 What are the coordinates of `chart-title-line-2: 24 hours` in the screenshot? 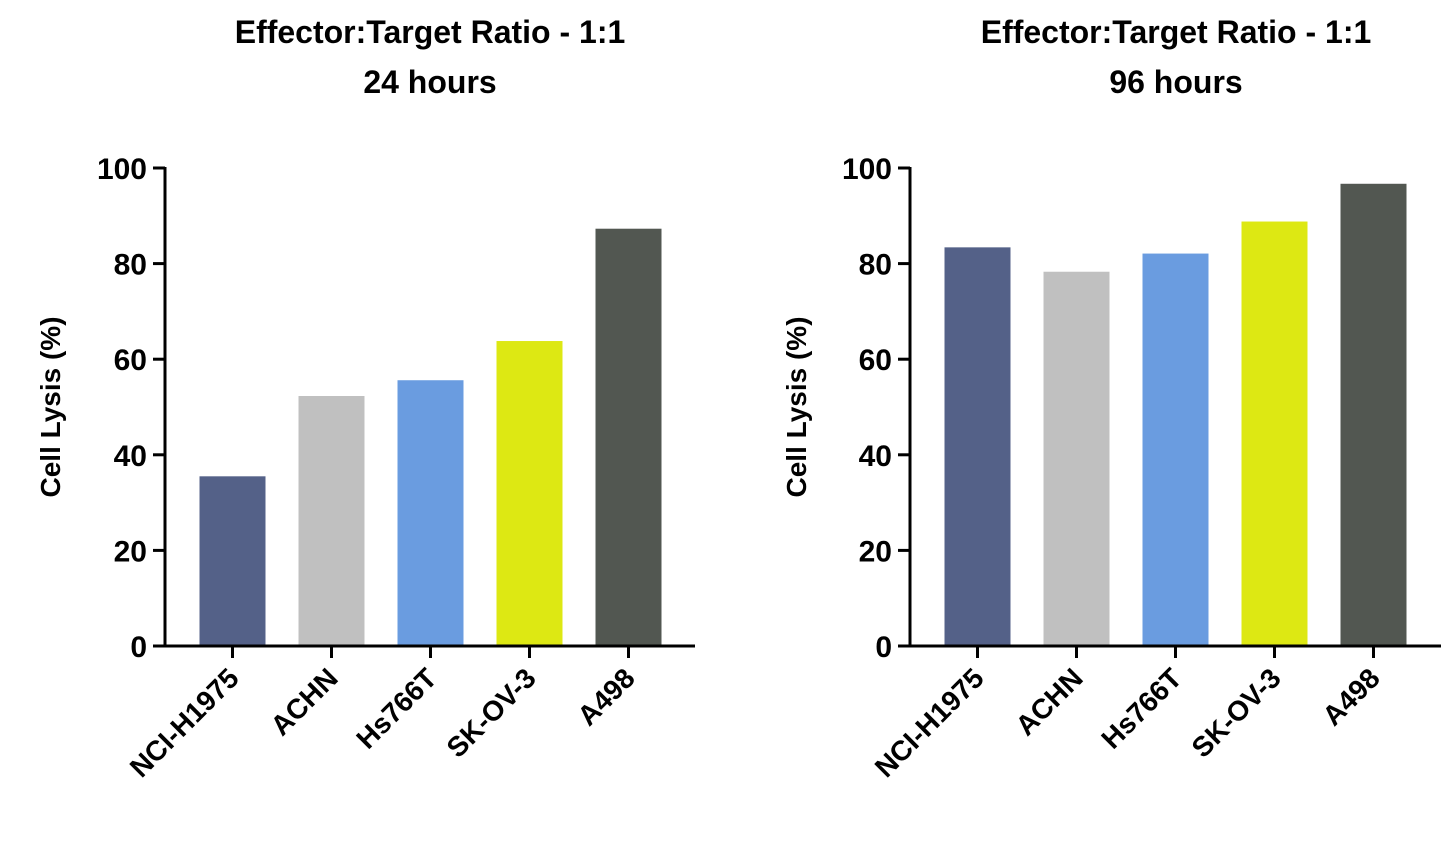 It's located at (429, 82).